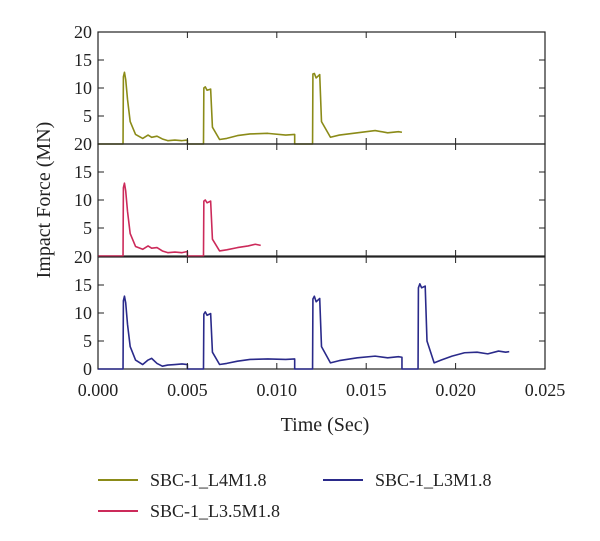 The width and height of the screenshot is (600, 541). What do you see at coordinates (295, 495) in the screenshot?
I see `legend: SBC-1_L4M1.8 SBC-1_L3M1.8 SBC-1_L3.5M1.8` at bounding box center [295, 495].